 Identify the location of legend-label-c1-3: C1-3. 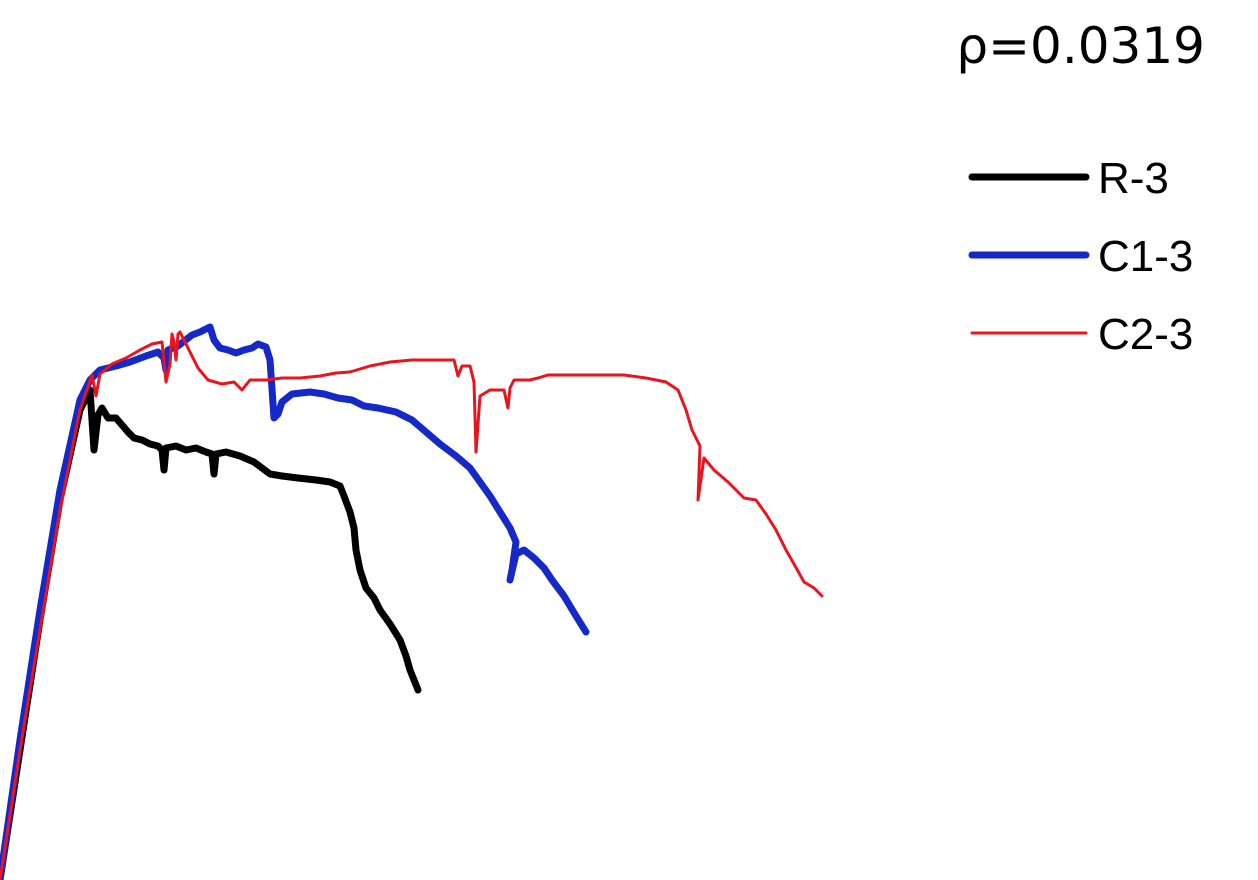
(1145, 256).